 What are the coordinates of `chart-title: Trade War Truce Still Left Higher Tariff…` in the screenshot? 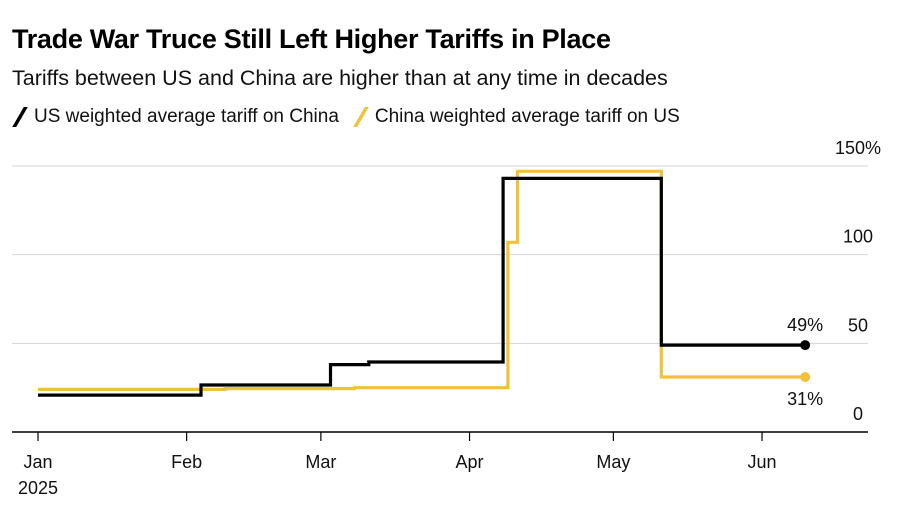 It's located at (311, 39).